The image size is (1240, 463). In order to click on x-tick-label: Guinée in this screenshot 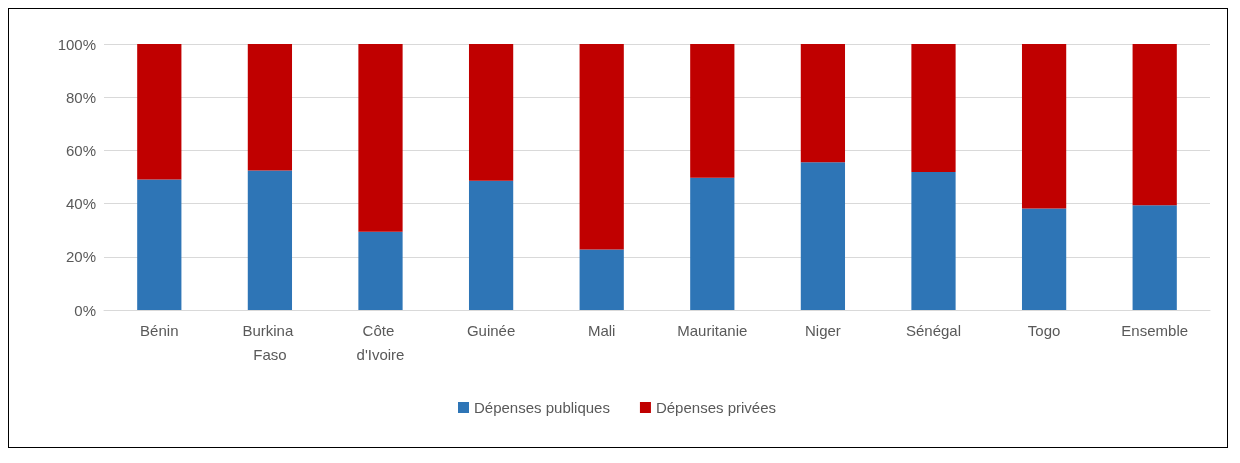, I will do `click(491, 330)`.